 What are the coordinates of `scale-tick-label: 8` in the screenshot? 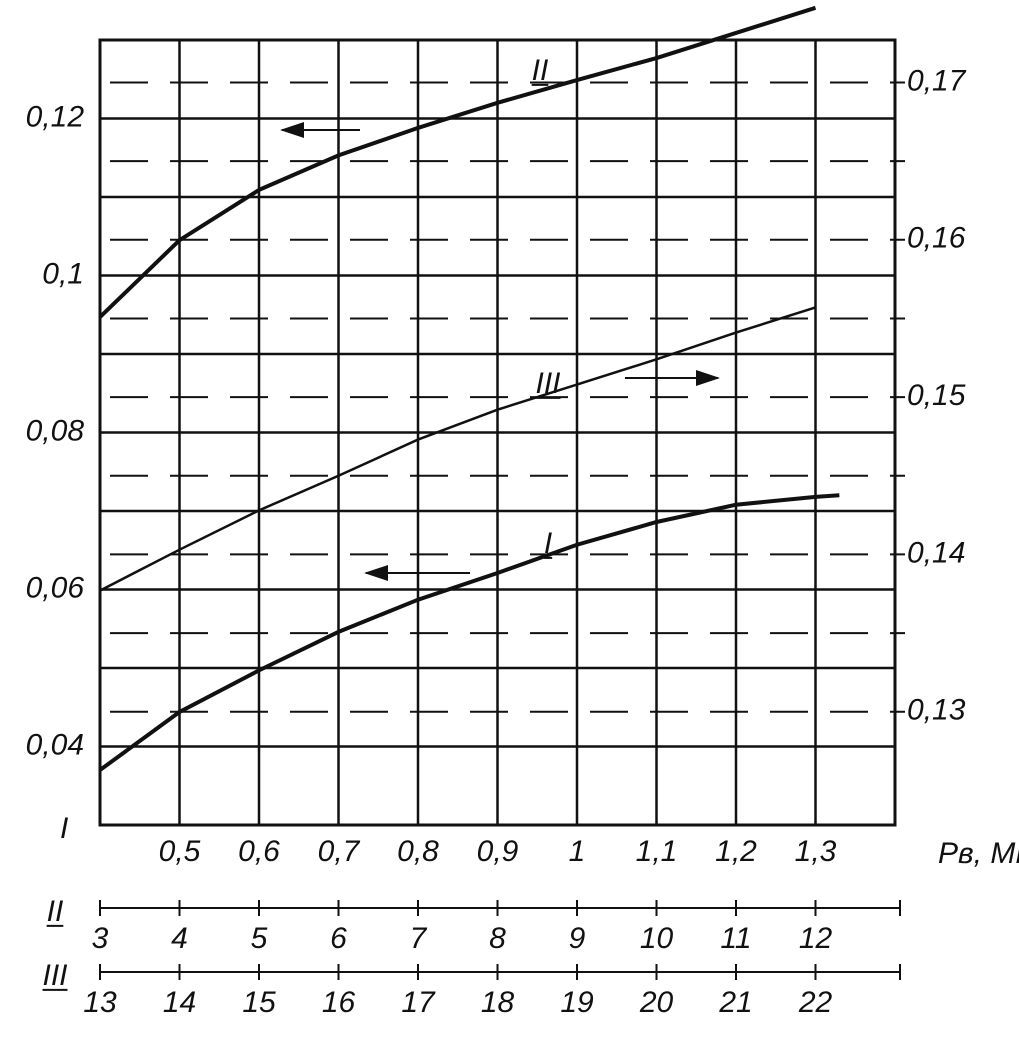 It's located at (497, 938).